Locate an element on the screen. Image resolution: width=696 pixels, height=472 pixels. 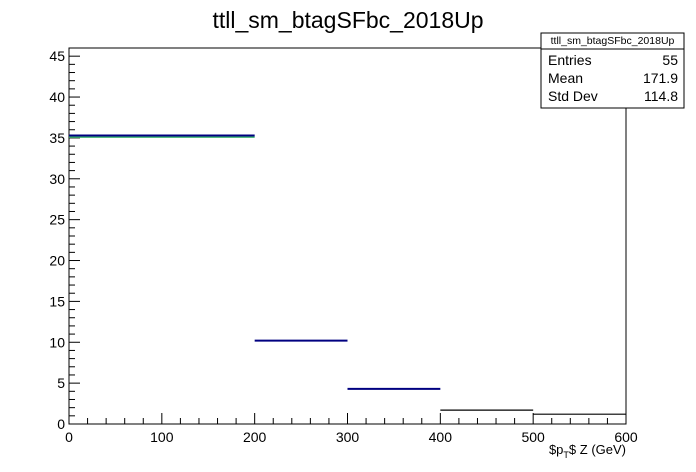
y-tick-label: 25 is located at coordinates (57, 220).